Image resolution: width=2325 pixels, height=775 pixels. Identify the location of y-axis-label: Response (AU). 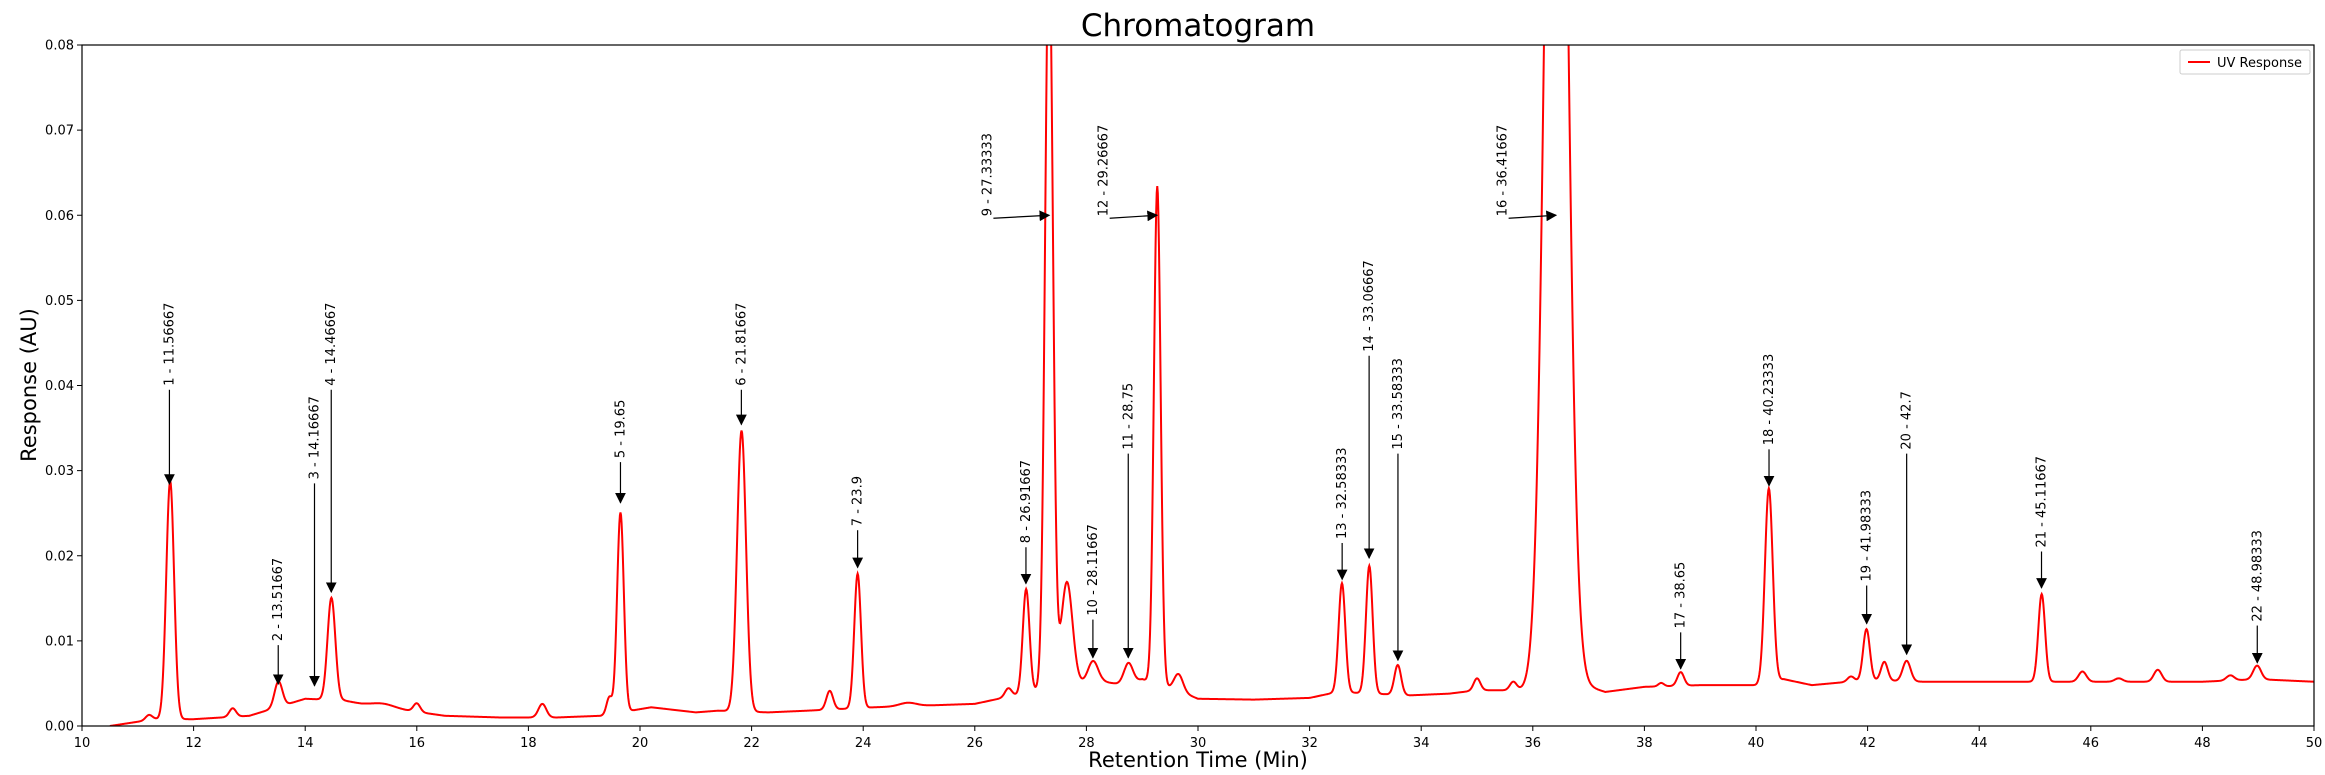
(29, 385).